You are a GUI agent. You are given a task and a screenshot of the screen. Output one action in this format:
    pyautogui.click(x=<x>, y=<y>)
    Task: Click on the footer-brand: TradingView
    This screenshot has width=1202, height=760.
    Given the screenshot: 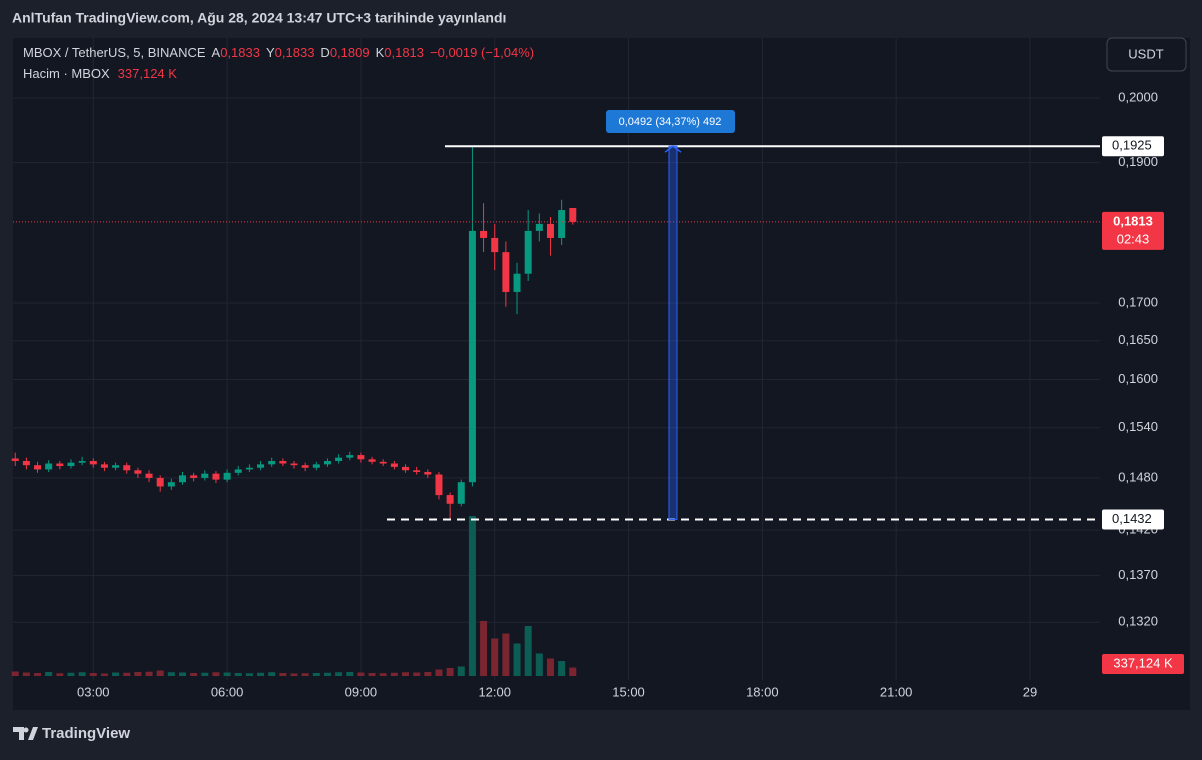 What is the action you would take?
    pyautogui.click(x=86, y=733)
    